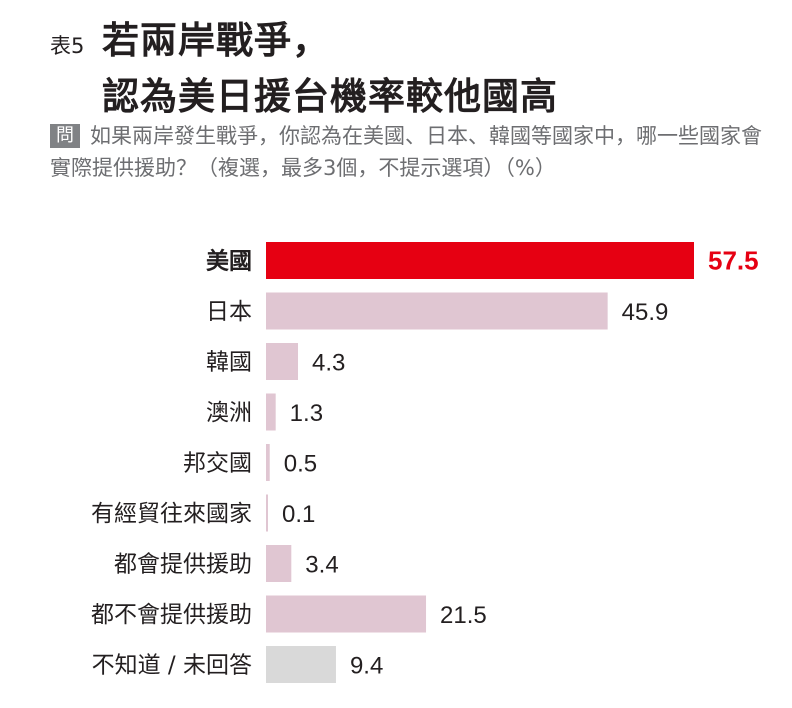 This screenshot has height=708, width=792. Describe the element at coordinates (171, 514) in the screenshot. I see `category-label-5: 有經貿往來國家` at that location.